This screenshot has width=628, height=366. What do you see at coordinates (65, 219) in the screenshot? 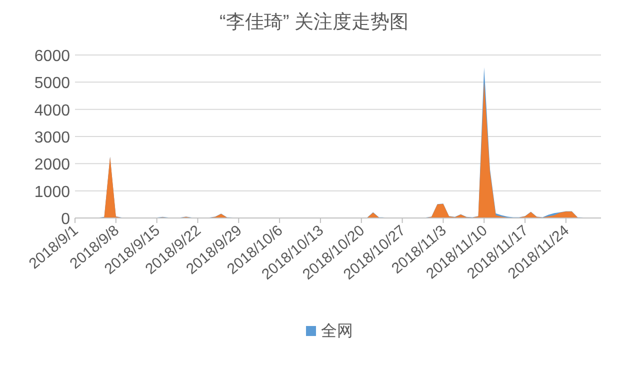
I see `y-tick-label: 0` at bounding box center [65, 219].